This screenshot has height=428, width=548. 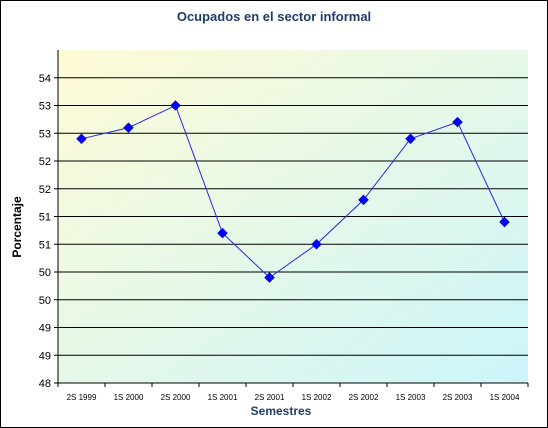 What do you see at coordinates (223, 397) in the screenshot?
I see `x-tick-label: 1S 2001` at bounding box center [223, 397].